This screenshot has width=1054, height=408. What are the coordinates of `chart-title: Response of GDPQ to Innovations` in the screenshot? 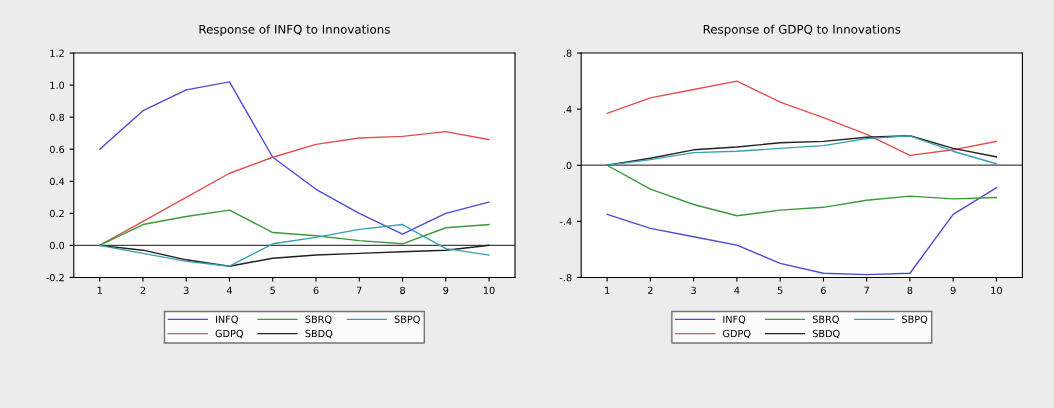 It's located at (802, 30).